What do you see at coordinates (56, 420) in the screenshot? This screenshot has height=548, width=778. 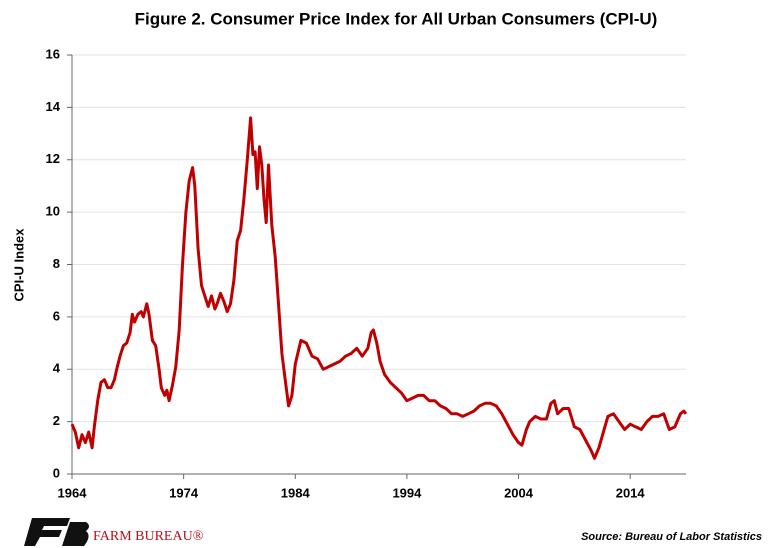 I see `y-tick-label: 2` at bounding box center [56, 420].